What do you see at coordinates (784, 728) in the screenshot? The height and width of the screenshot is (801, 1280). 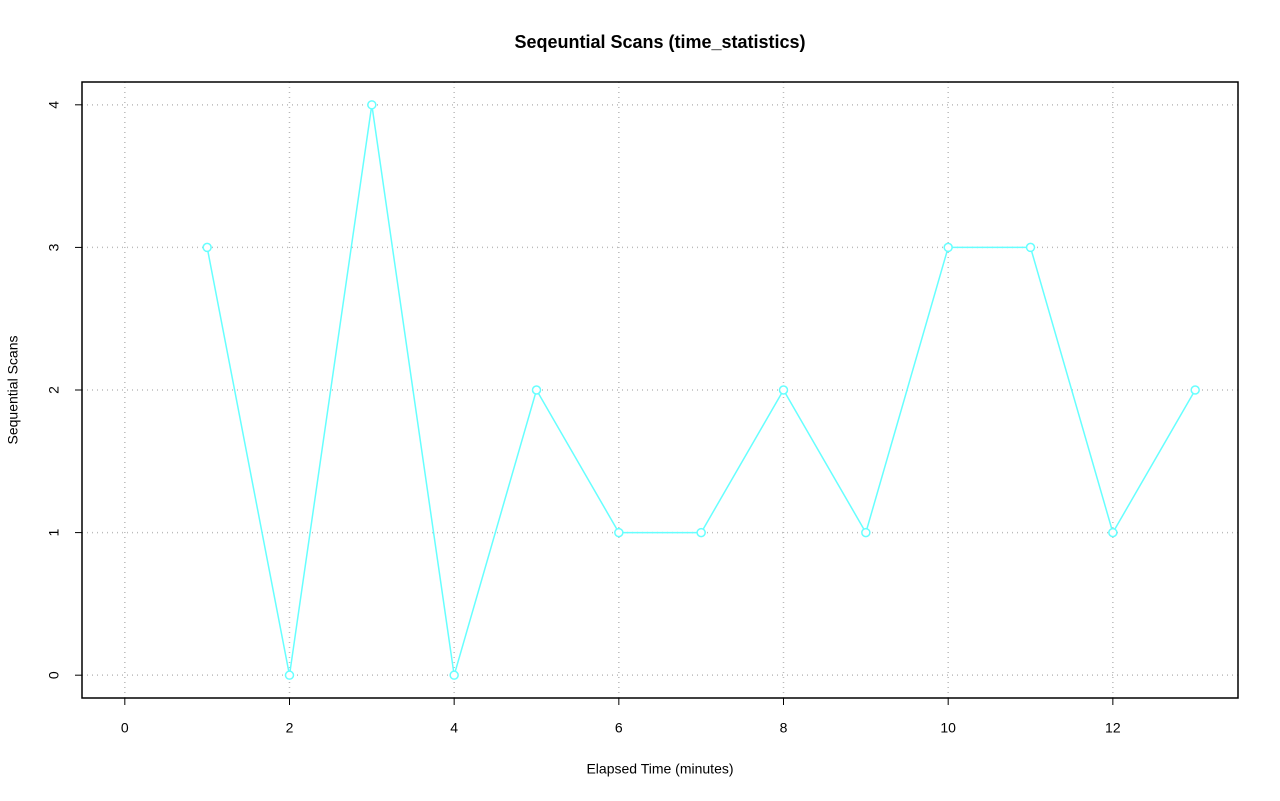 I see `x-tick-label: 8` at bounding box center [784, 728].